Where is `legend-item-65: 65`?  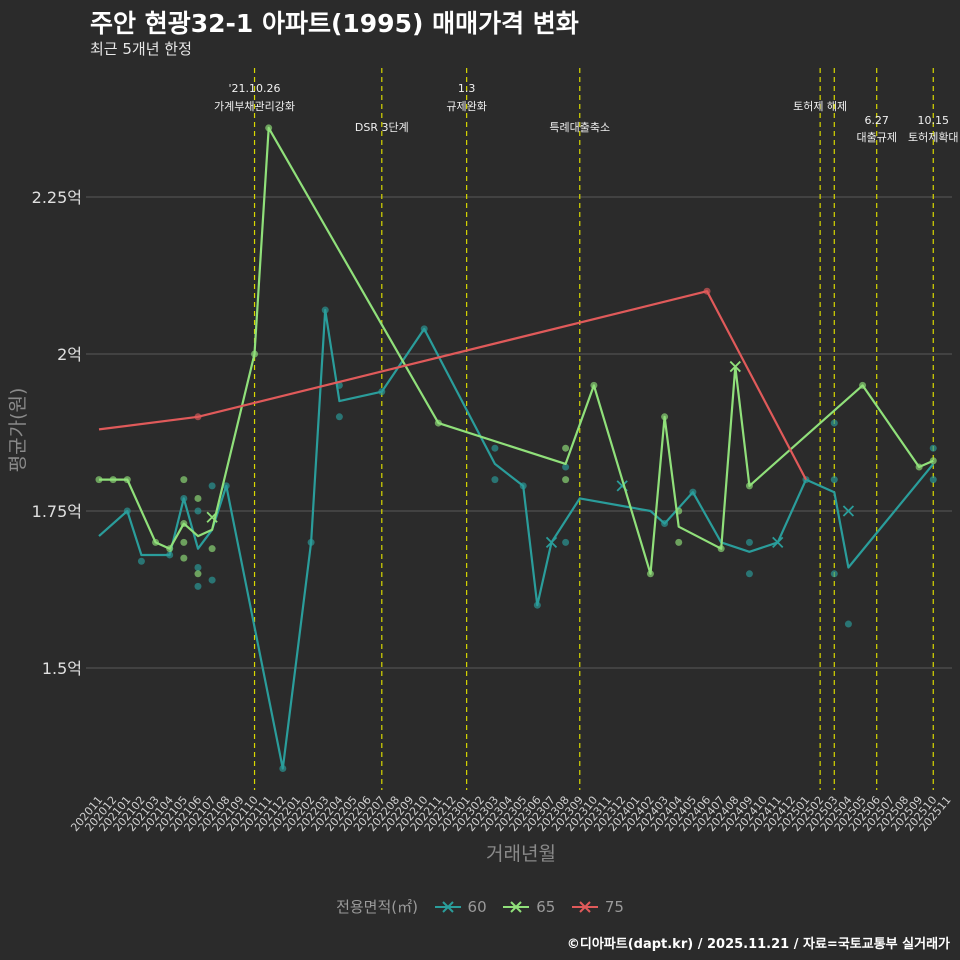
legend-item-65: 65 is located at coordinates (528, 906).